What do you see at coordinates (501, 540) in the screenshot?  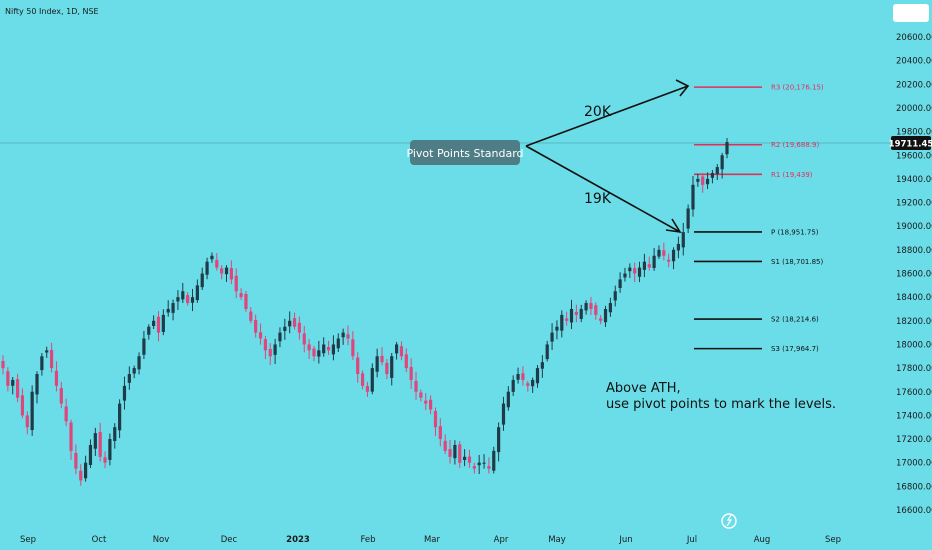 I see `x-tick-label: Apr` at bounding box center [501, 540].